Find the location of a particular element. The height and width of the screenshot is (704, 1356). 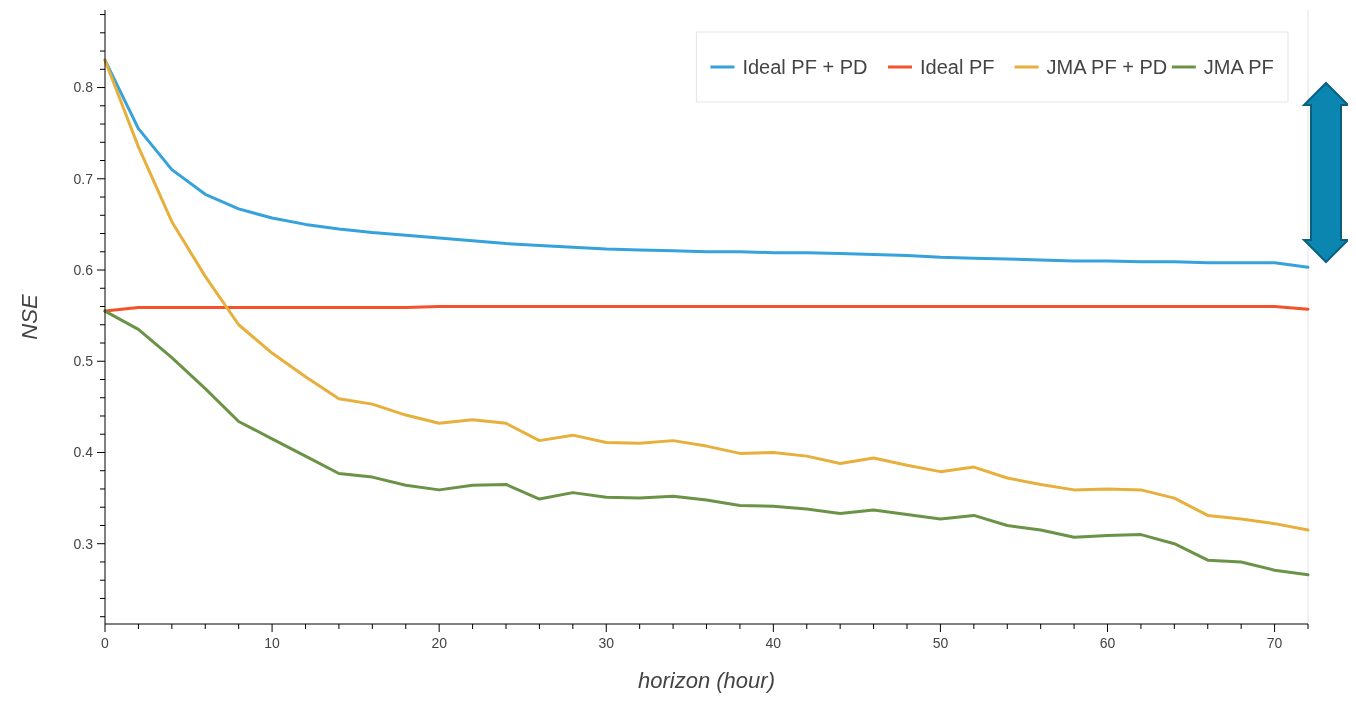

x-tick-label: 40 is located at coordinates (773, 643).